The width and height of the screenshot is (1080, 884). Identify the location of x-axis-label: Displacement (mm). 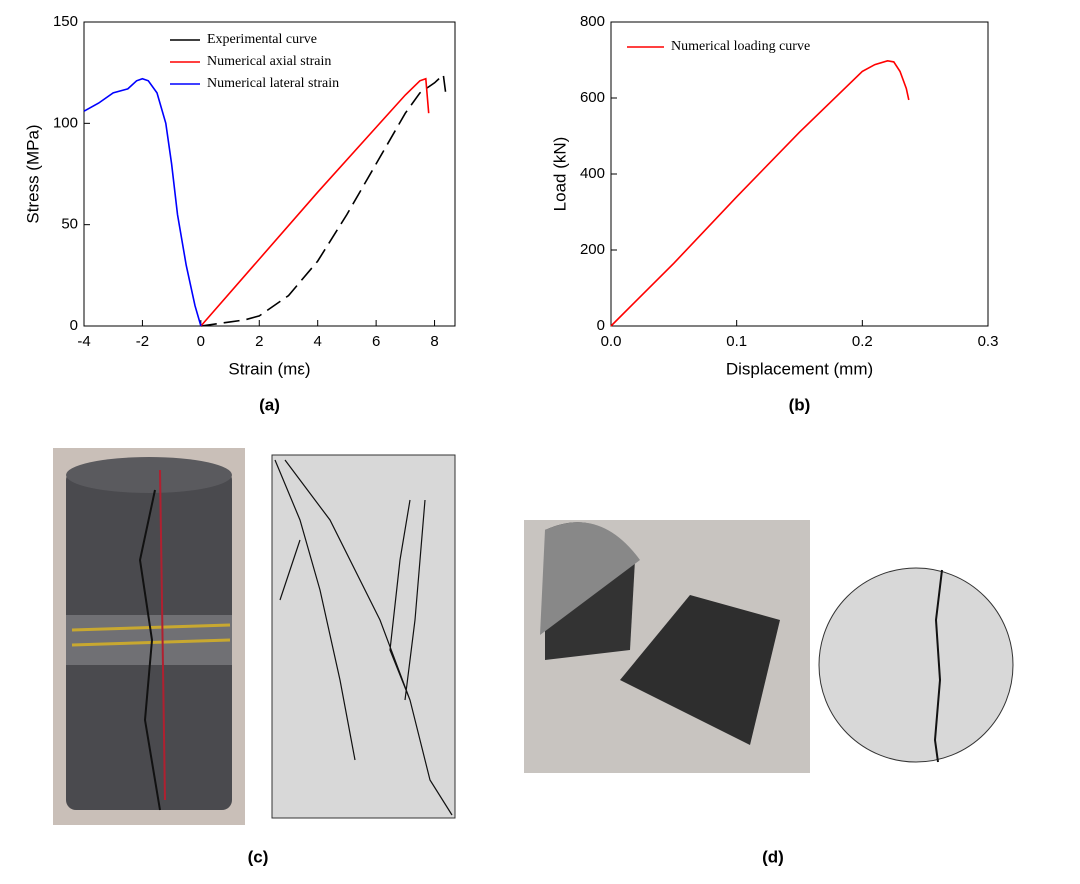
(799, 368).